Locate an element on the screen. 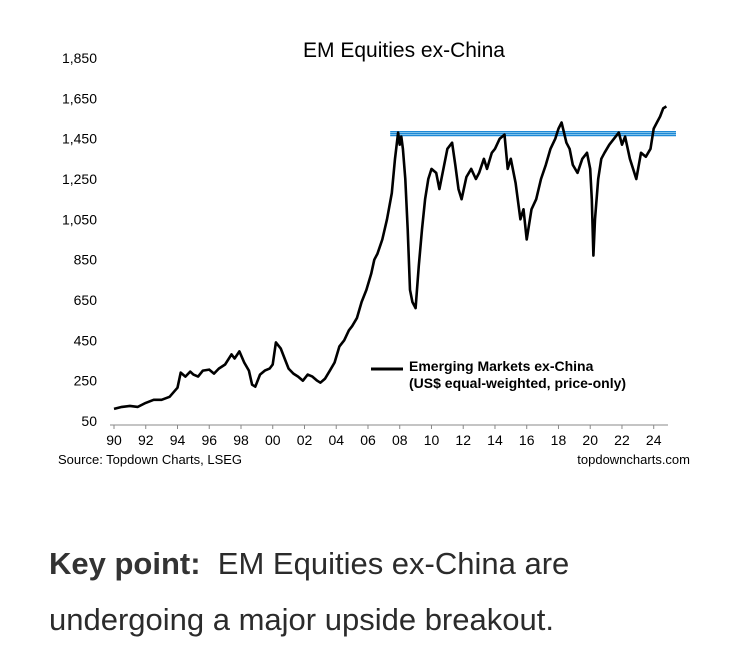  y-tick-label: 250 is located at coordinates (86, 381).